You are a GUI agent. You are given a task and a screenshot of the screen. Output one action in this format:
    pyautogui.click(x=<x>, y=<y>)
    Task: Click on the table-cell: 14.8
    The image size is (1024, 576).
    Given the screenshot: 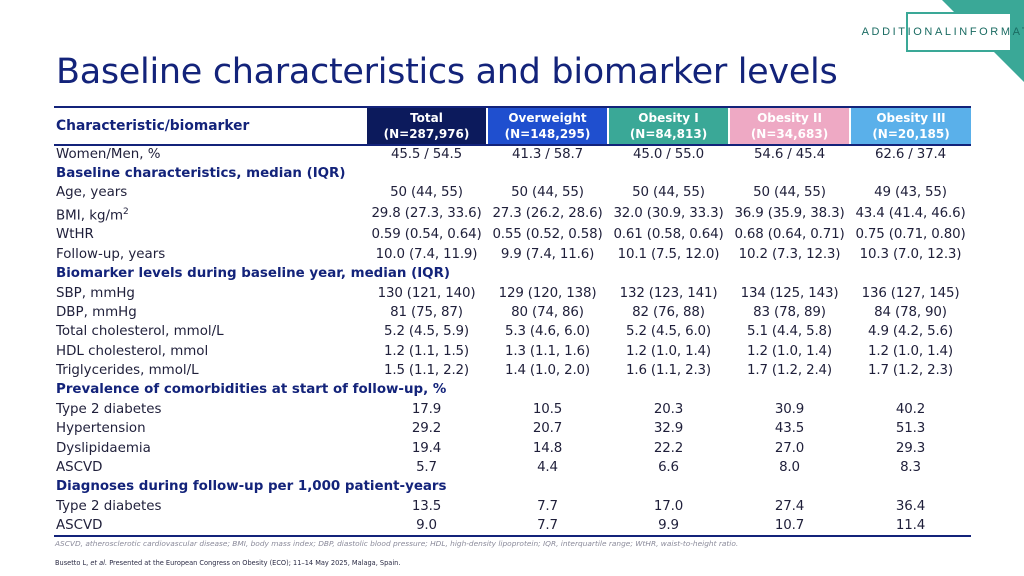 What is the action you would take?
    pyautogui.click(x=547, y=448)
    